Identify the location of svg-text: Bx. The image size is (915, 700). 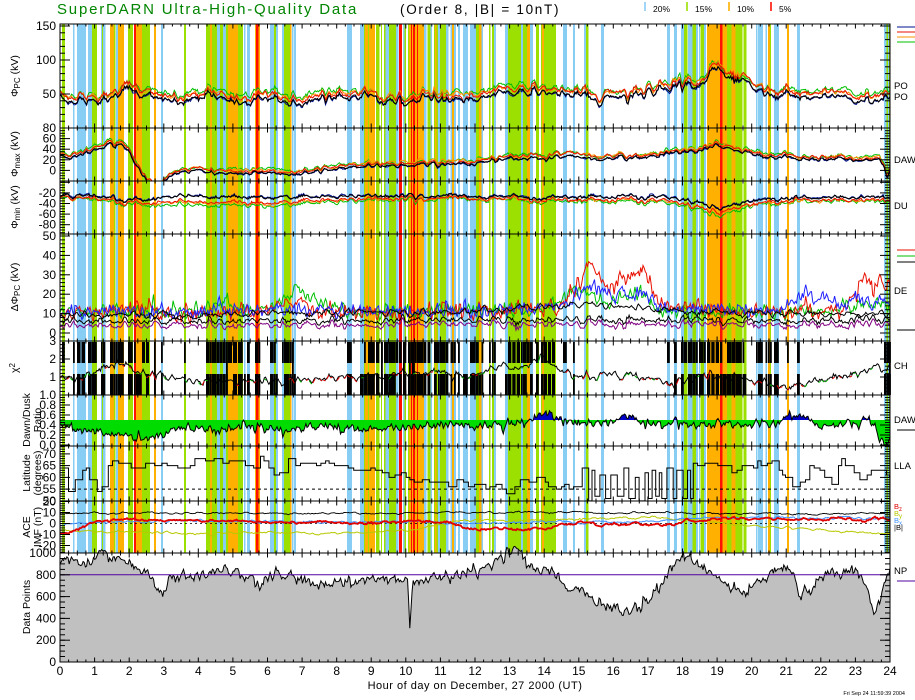
(898, 521).